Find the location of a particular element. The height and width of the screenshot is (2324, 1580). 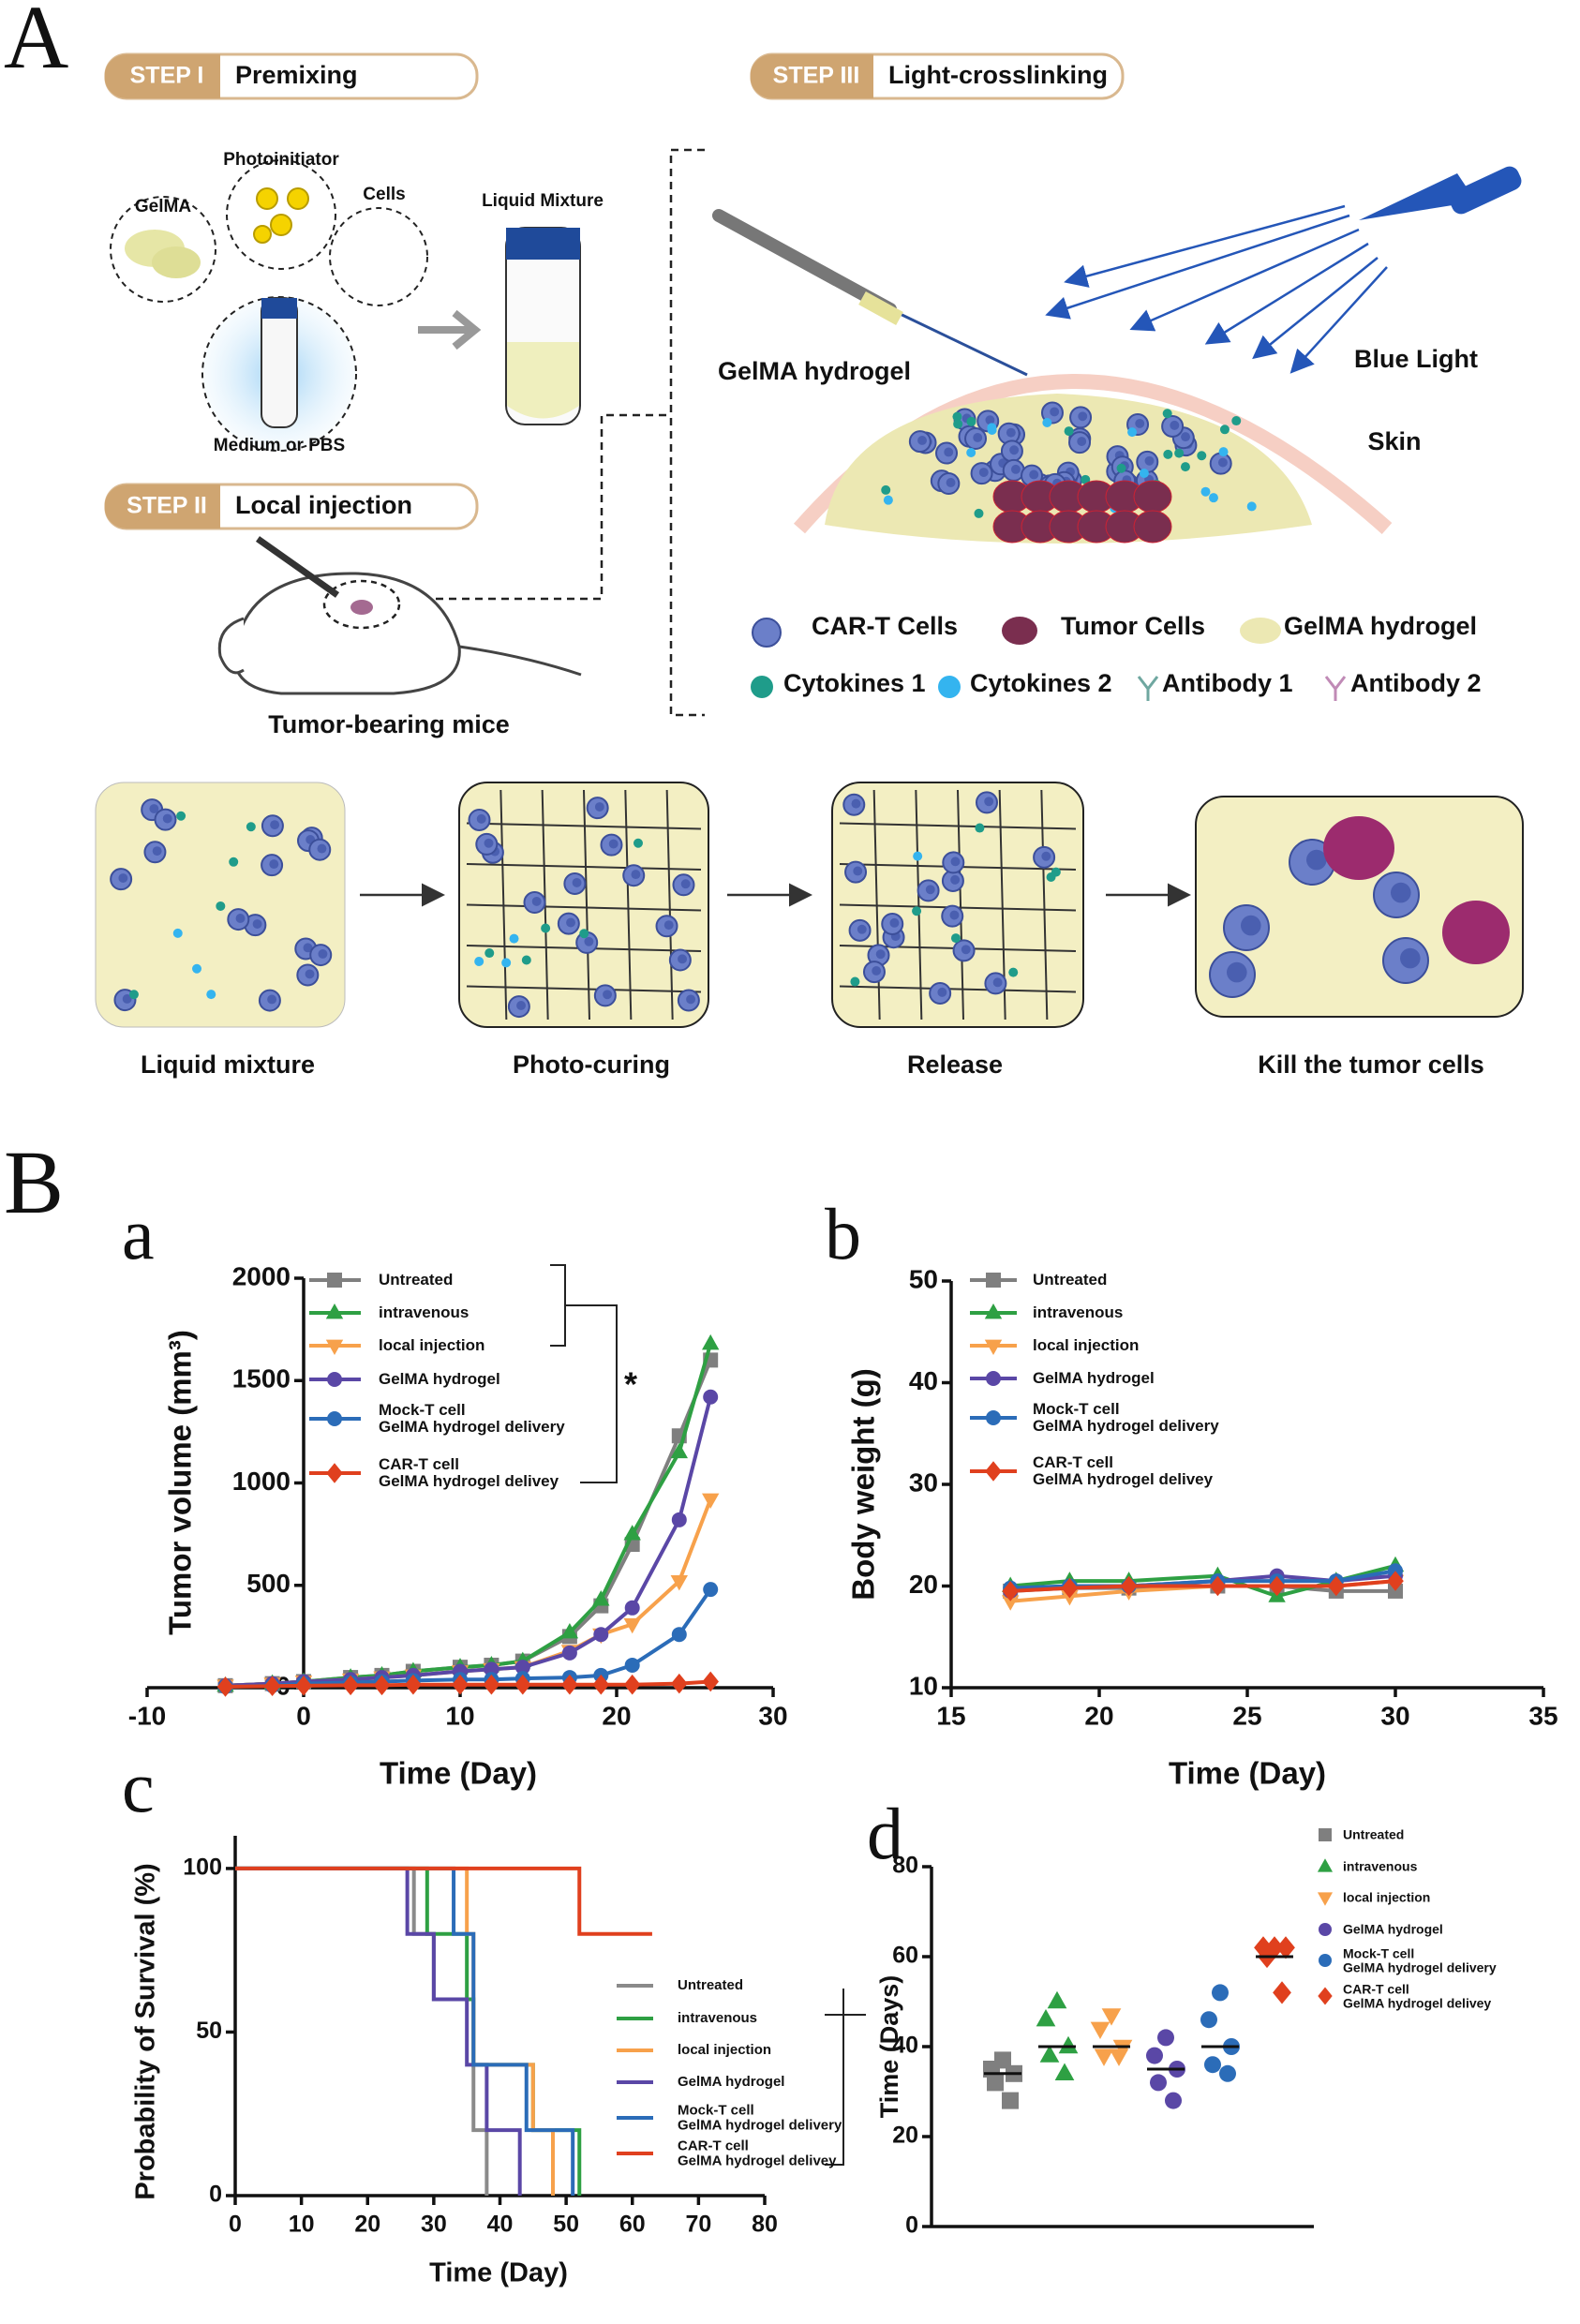

y-tick-label: 30 is located at coordinates (923, 1482).